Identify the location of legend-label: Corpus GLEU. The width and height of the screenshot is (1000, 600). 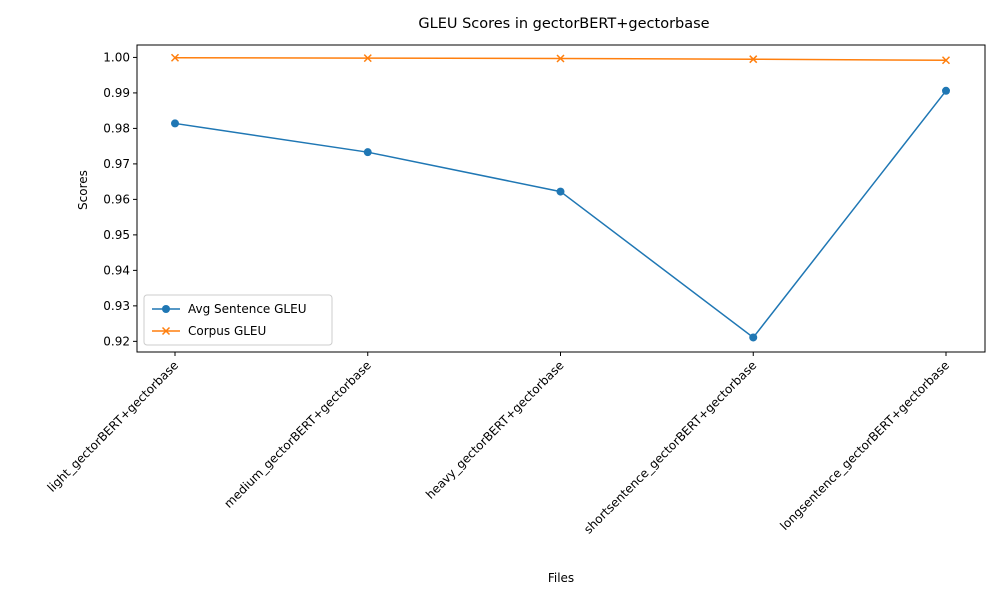
(227, 331).